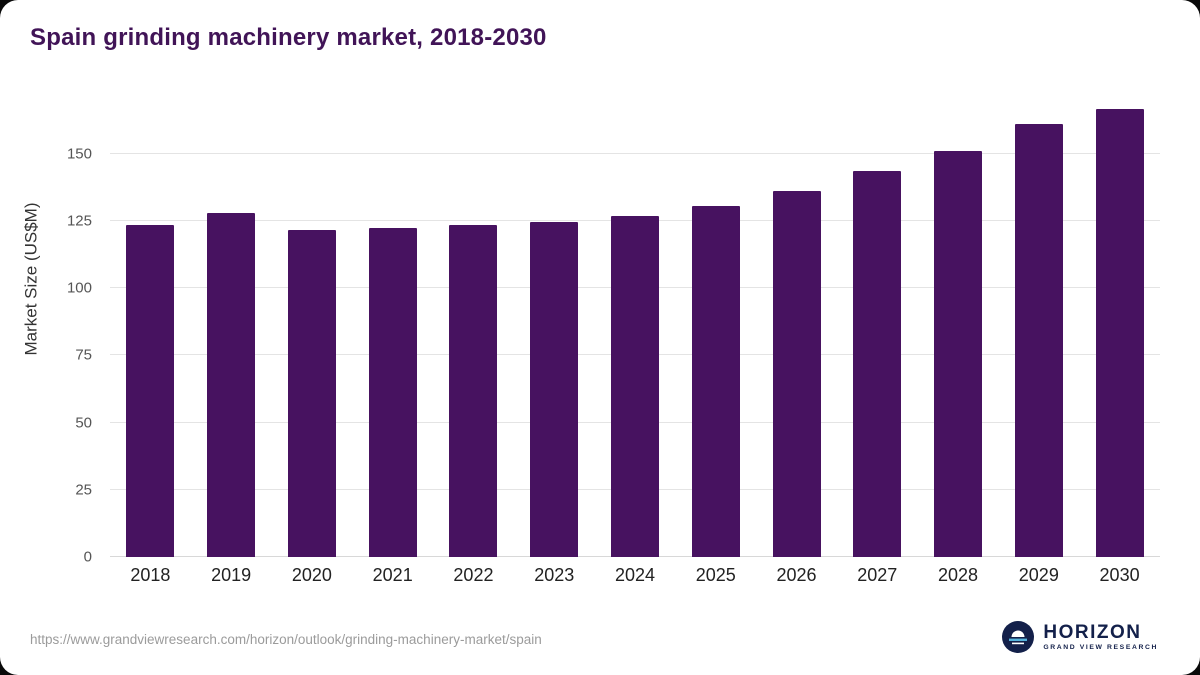 Image resolution: width=1200 pixels, height=675 pixels. What do you see at coordinates (311, 575) in the screenshot?
I see `x-tick-2020: 2020` at bounding box center [311, 575].